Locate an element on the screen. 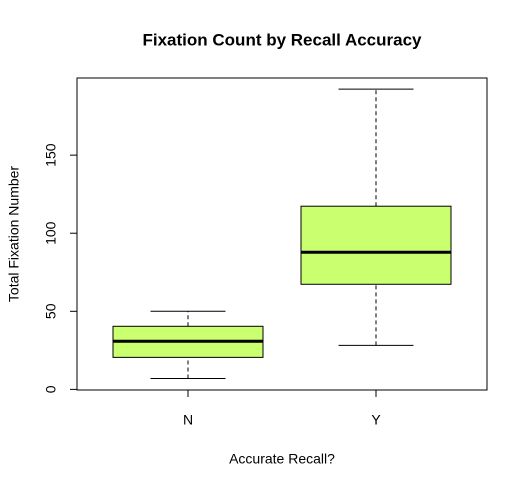  y-tick-label: 50 is located at coordinates (51, 311).